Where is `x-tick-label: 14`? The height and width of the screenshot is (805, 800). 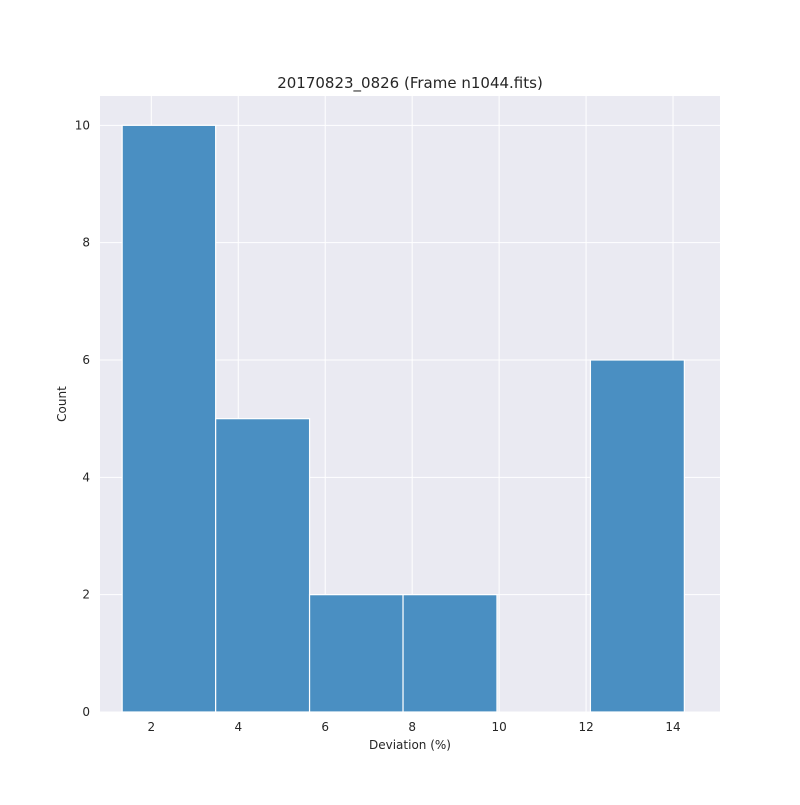
x-tick-label: 14 is located at coordinates (672, 727).